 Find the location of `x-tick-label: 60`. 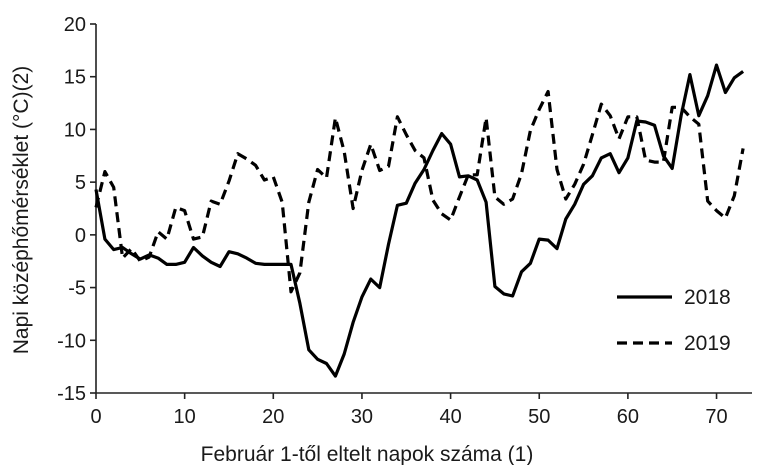

x-tick-label: 60 is located at coordinates (628, 417).